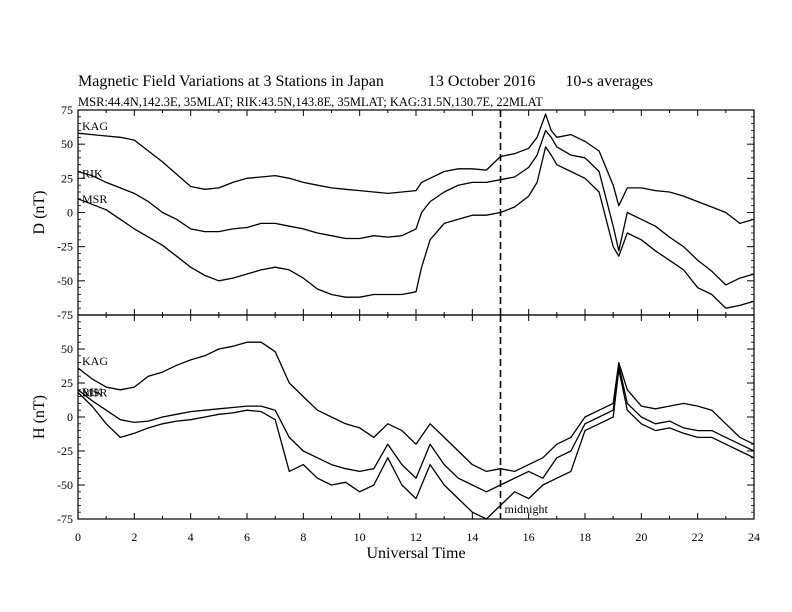  What do you see at coordinates (92, 174) in the screenshot?
I see `d-series-label-rik: RIK` at bounding box center [92, 174].